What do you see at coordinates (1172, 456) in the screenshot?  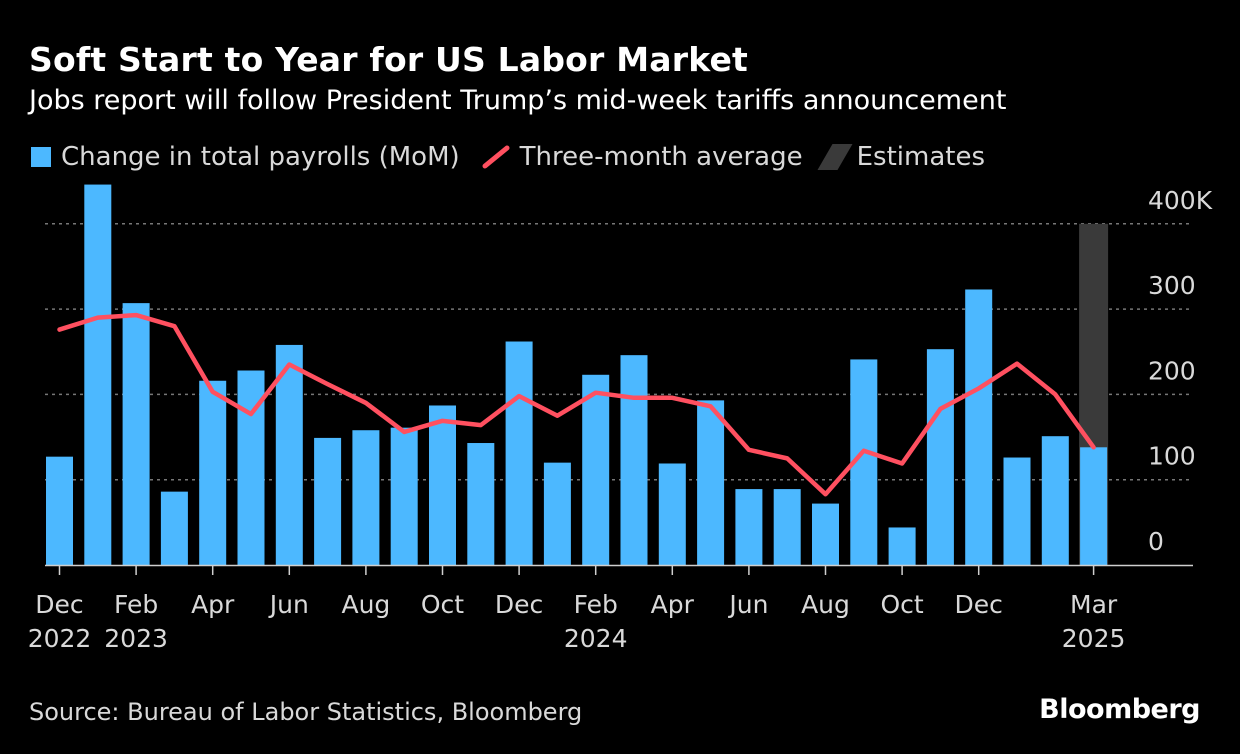 I see `y-tick-label-100: 100` at bounding box center [1172, 456].